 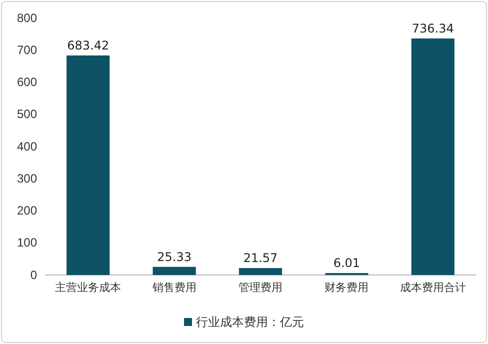 I want to click on y-tick-label: 100, so click(x=27, y=243).